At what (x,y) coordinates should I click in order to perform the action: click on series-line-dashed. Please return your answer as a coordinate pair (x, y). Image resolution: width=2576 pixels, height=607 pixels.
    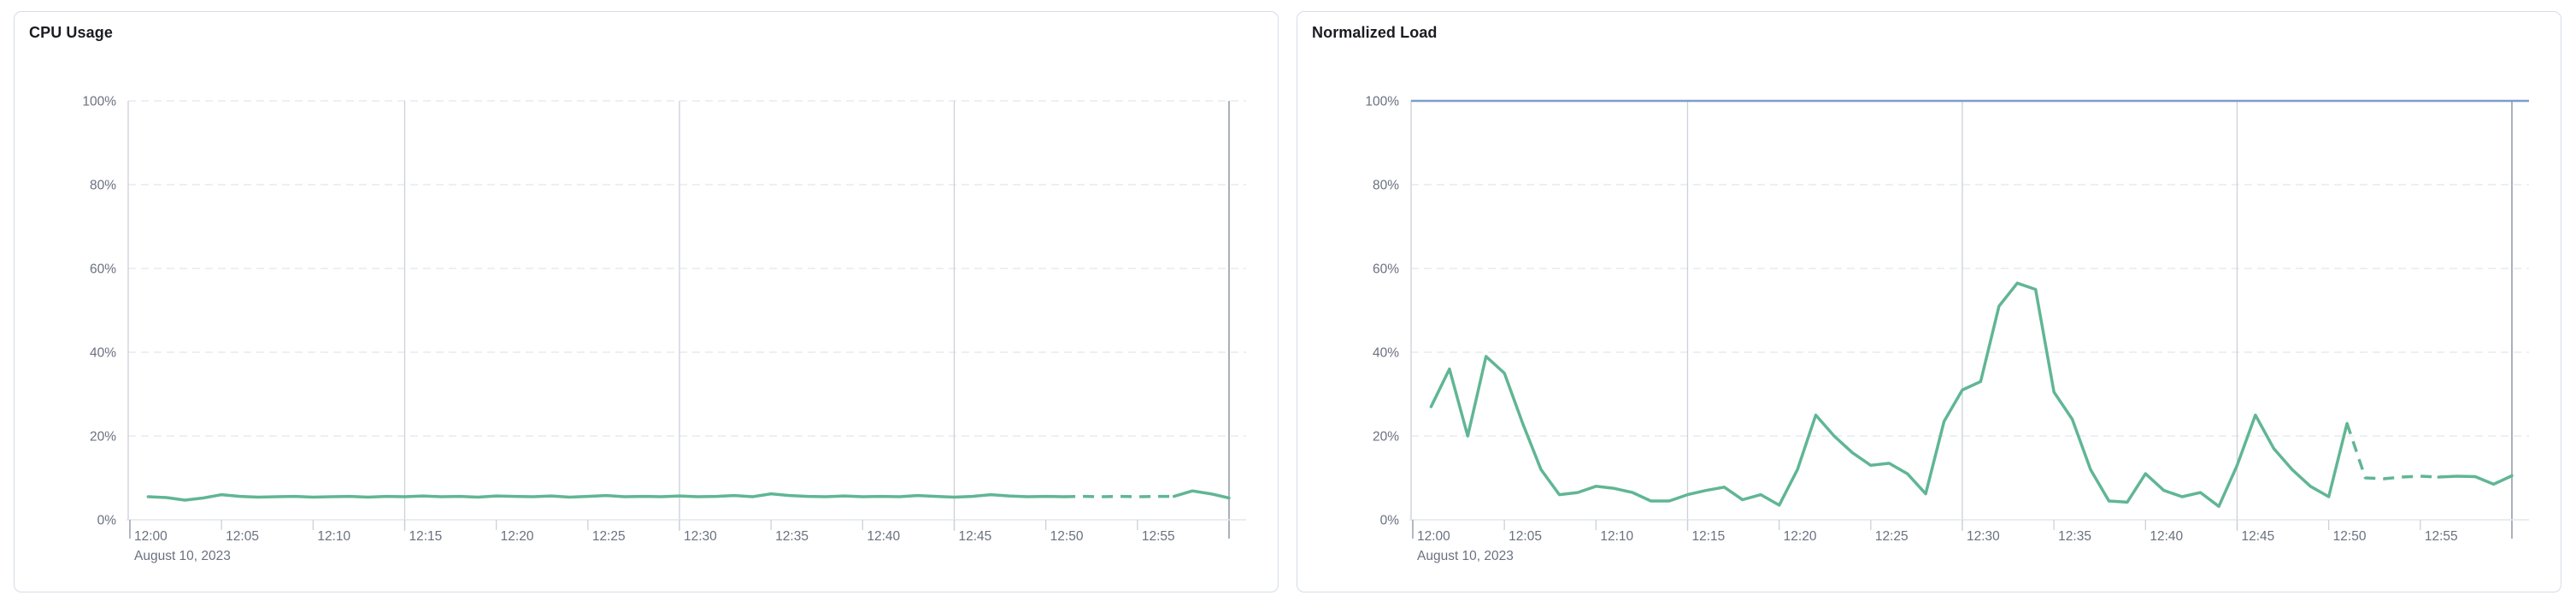
    Looking at the image, I should click on (2392, 451).